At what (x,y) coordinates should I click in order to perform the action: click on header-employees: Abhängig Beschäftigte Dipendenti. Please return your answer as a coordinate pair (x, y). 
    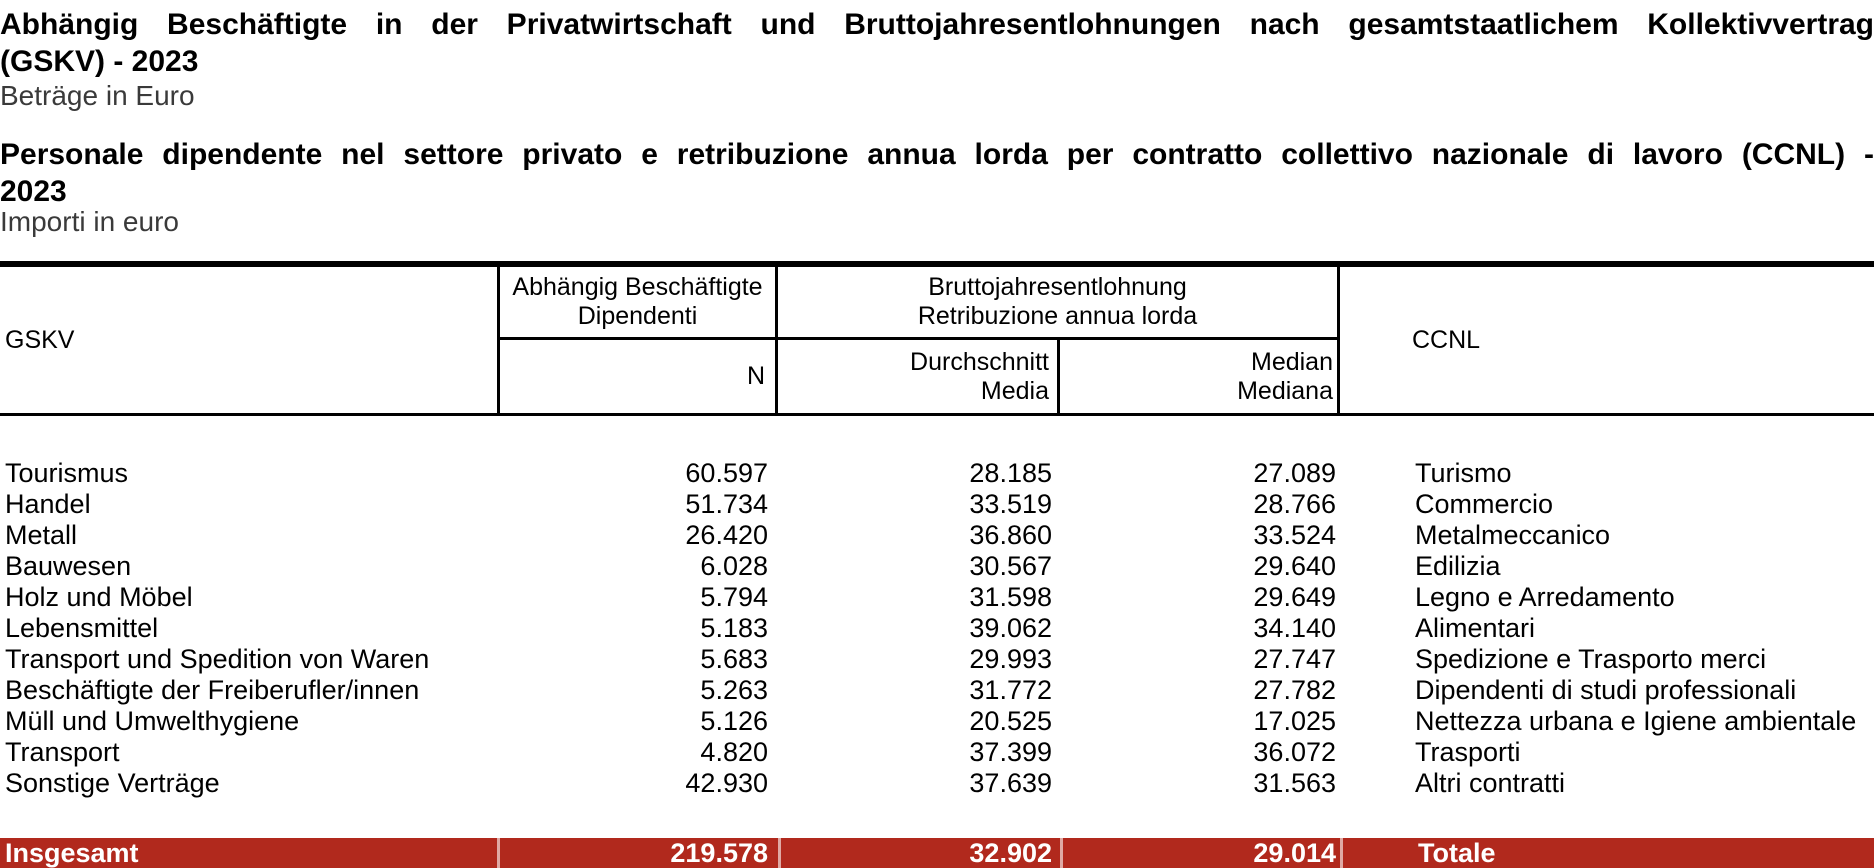
    Looking at the image, I should click on (637, 303).